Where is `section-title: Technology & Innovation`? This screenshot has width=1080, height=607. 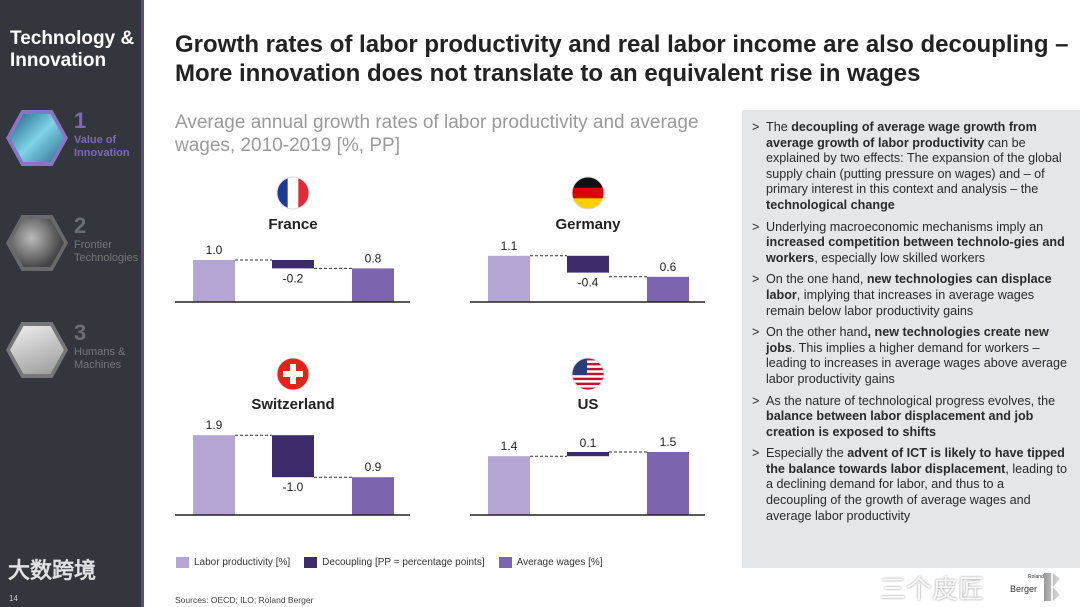 section-title: Technology & Innovation is located at coordinates (72, 49).